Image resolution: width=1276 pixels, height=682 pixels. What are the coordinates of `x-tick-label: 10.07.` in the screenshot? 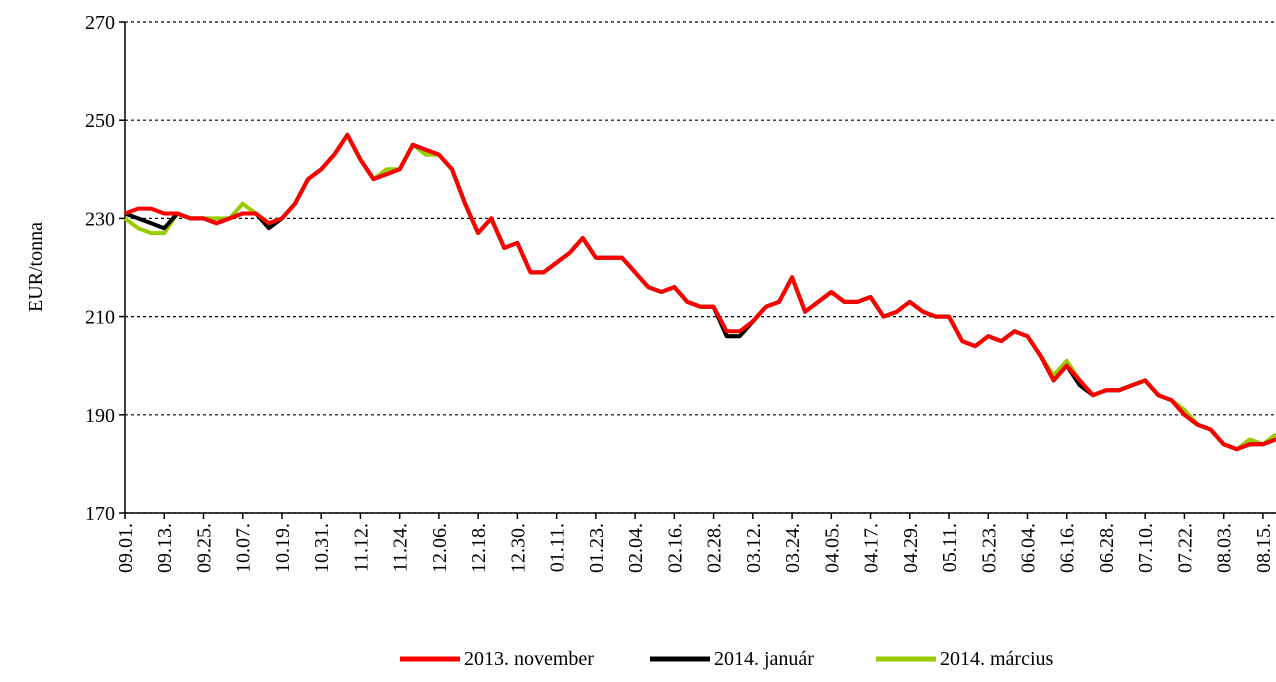 It's located at (244, 548).